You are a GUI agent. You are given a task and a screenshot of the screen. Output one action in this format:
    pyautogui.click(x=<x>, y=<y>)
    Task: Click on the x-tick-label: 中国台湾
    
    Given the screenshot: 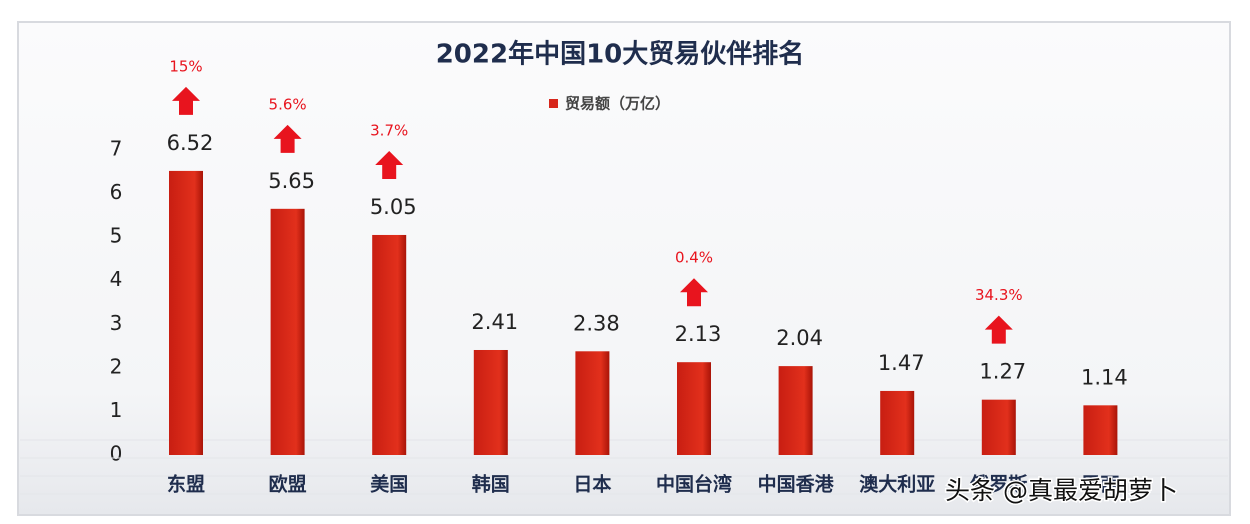 What is the action you would take?
    pyautogui.click(x=694, y=484)
    